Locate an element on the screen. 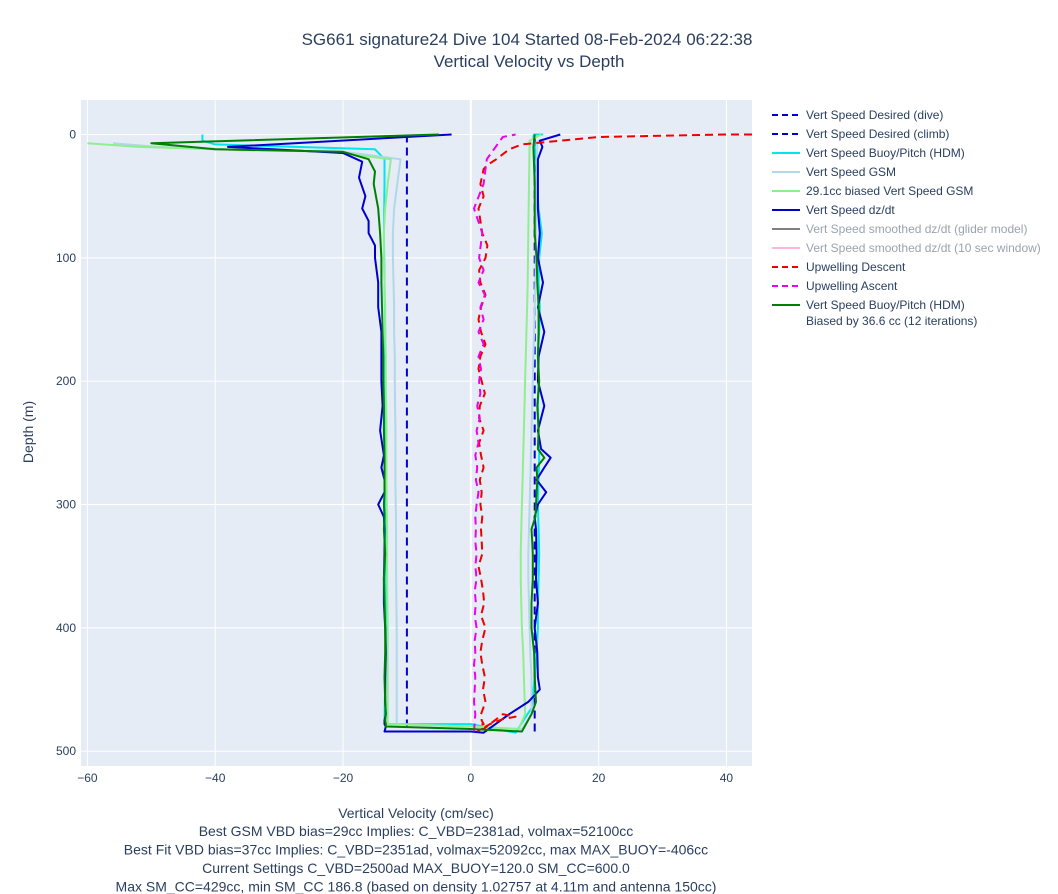 The width and height of the screenshot is (1058, 894). legend-label: Vert Speed Desired (dive) is located at coordinates (874, 115).